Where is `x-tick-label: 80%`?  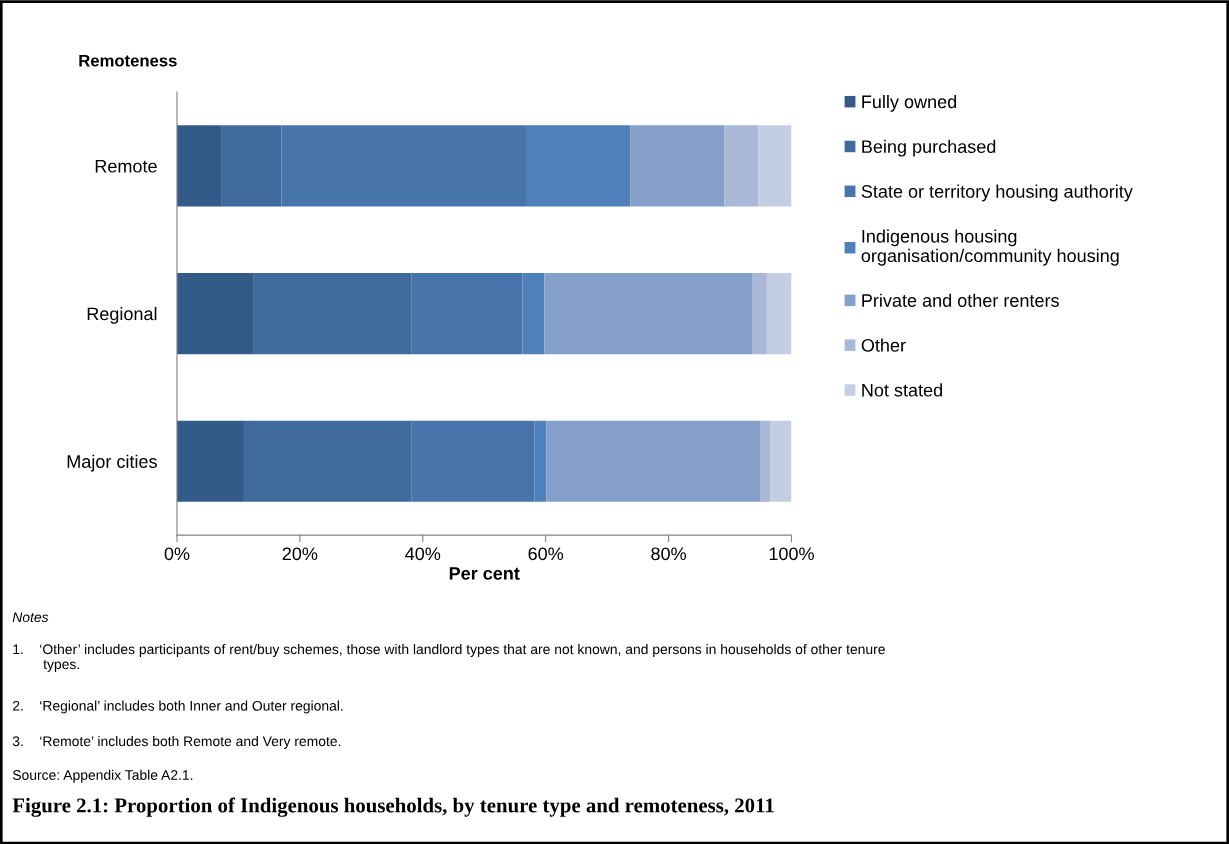
x-tick-label: 80% is located at coordinates (668, 554).